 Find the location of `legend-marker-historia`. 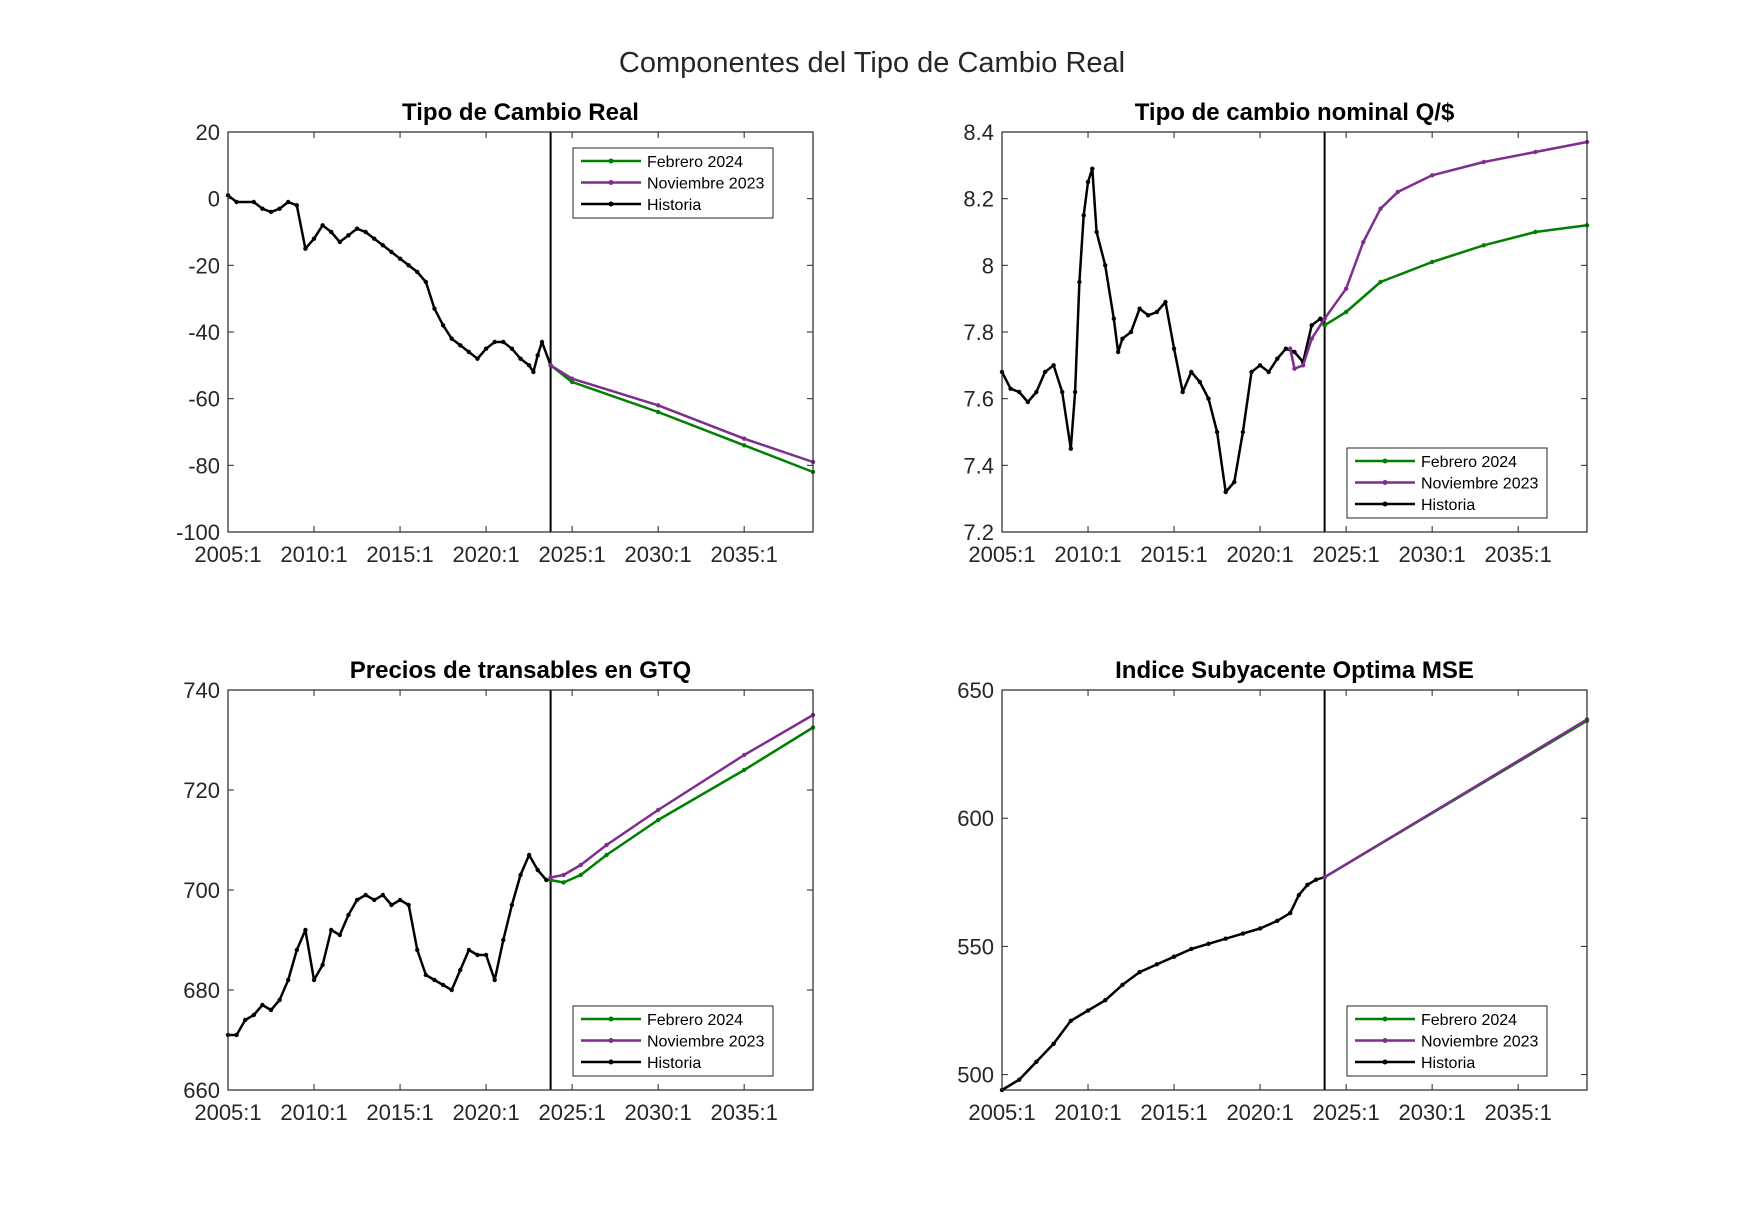

legend-marker-historia is located at coordinates (611, 204).